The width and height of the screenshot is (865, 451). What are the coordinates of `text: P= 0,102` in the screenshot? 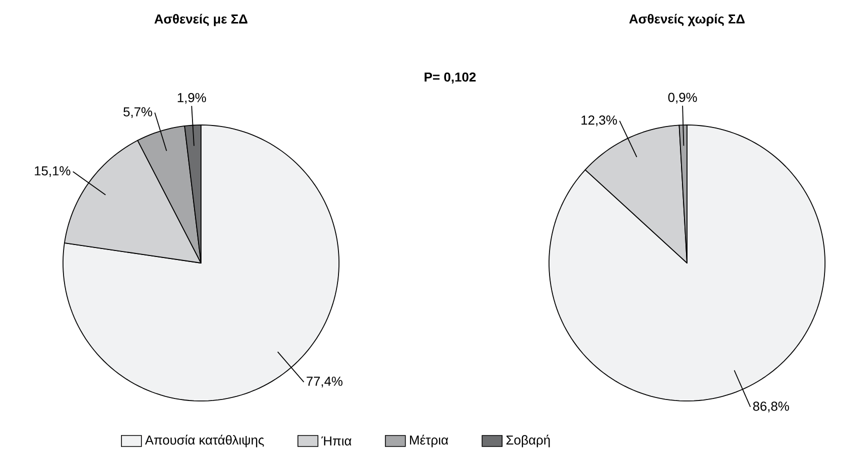 It's located at (450, 78).